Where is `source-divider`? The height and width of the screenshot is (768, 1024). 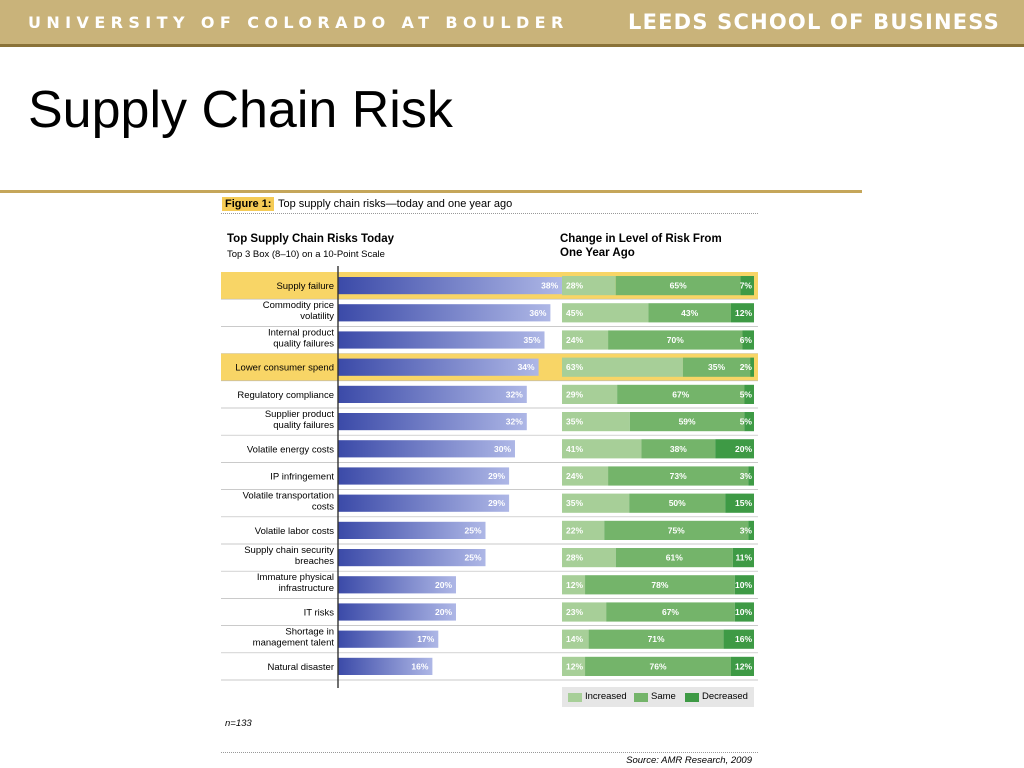 source-divider is located at coordinates (489, 752).